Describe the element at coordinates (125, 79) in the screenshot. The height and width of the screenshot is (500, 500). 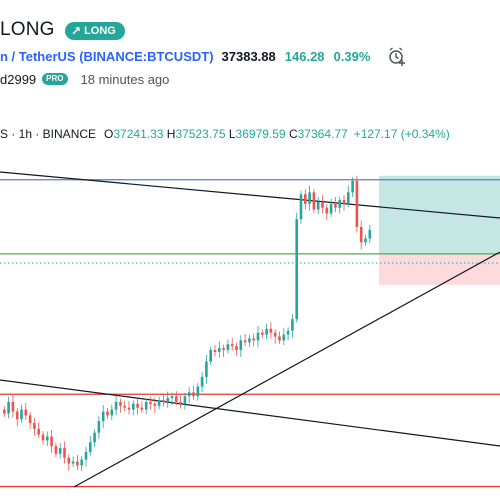
I see `published-time: 18 minutes ago` at that location.